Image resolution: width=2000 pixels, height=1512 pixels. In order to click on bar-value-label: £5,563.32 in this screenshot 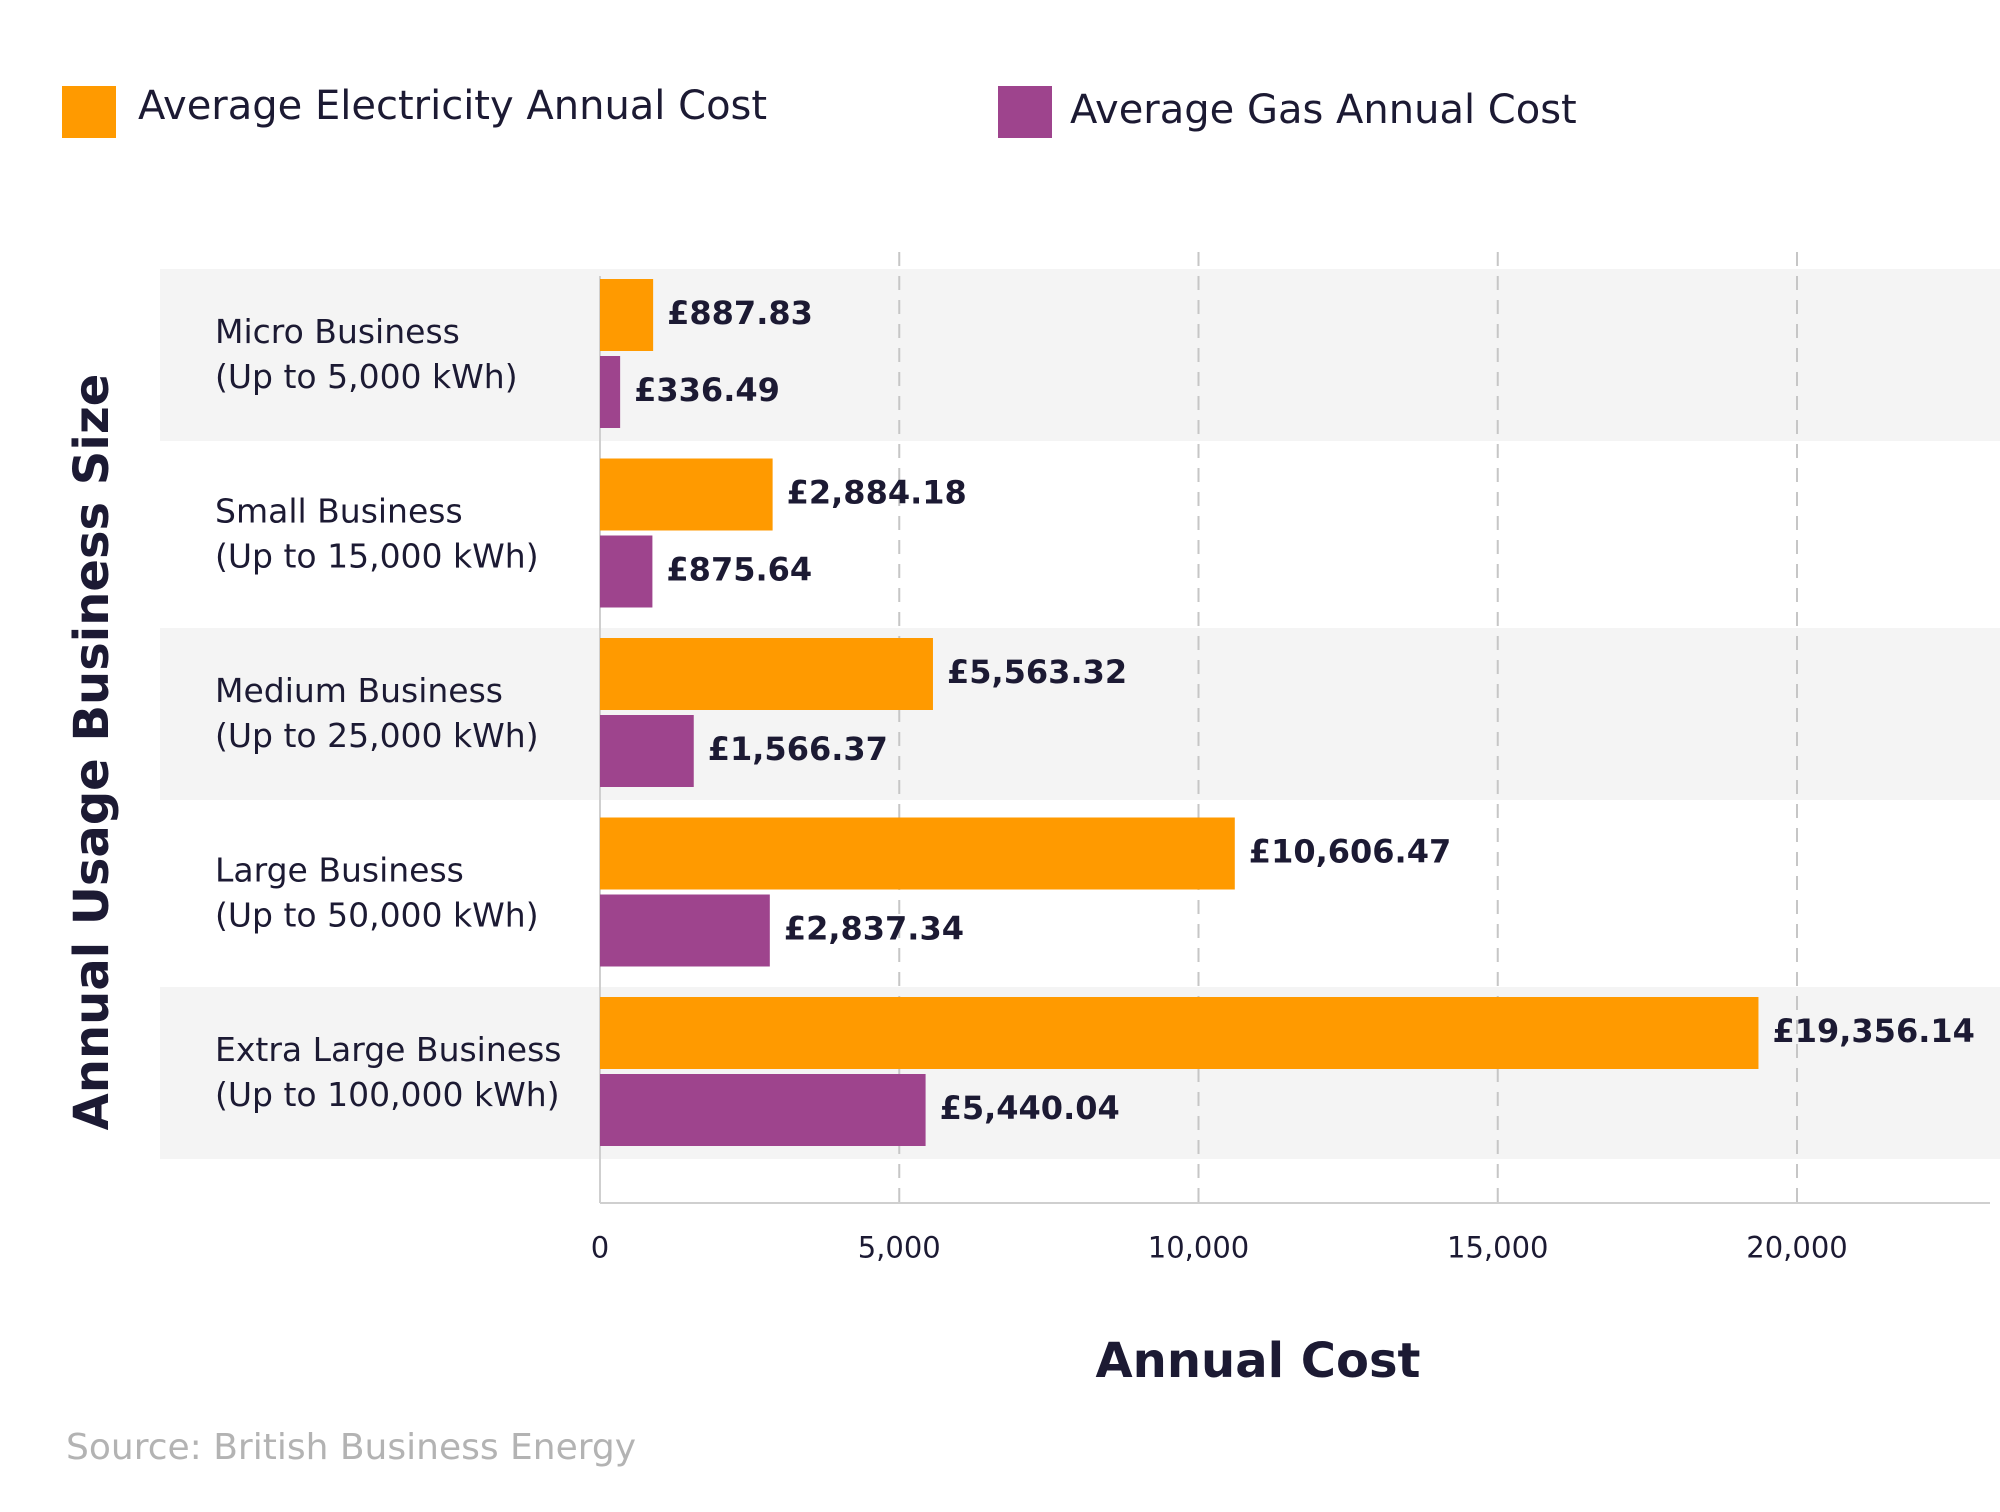, I will do `click(1037, 672)`.